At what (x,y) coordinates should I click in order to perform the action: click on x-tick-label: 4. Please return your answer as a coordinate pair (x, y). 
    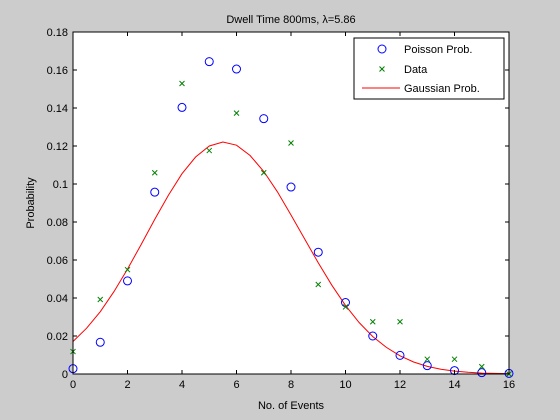
    Looking at the image, I should click on (182, 385).